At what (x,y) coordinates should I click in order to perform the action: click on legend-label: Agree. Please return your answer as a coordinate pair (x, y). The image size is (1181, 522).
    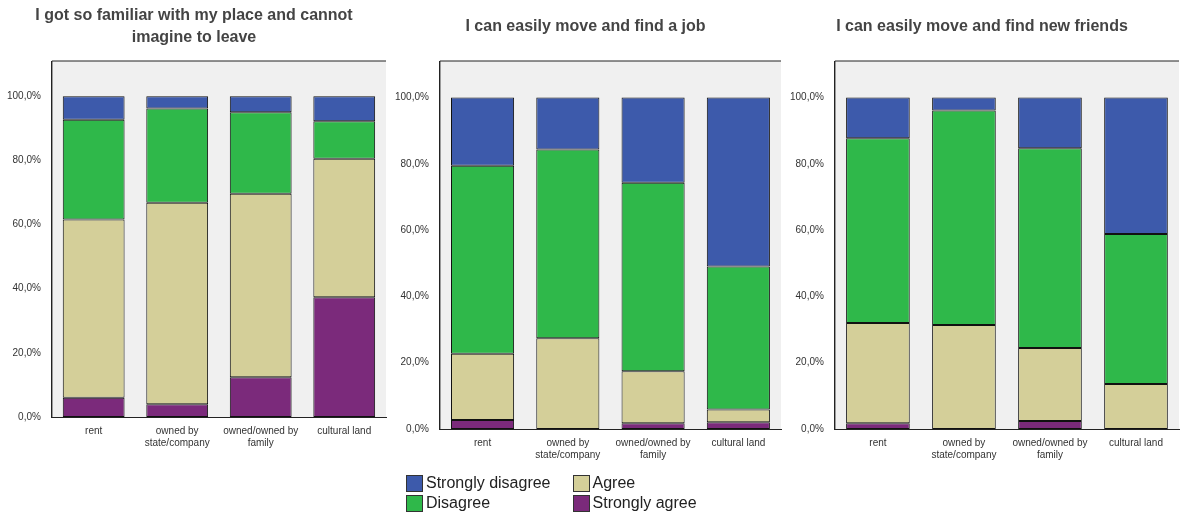
    Looking at the image, I should click on (614, 483).